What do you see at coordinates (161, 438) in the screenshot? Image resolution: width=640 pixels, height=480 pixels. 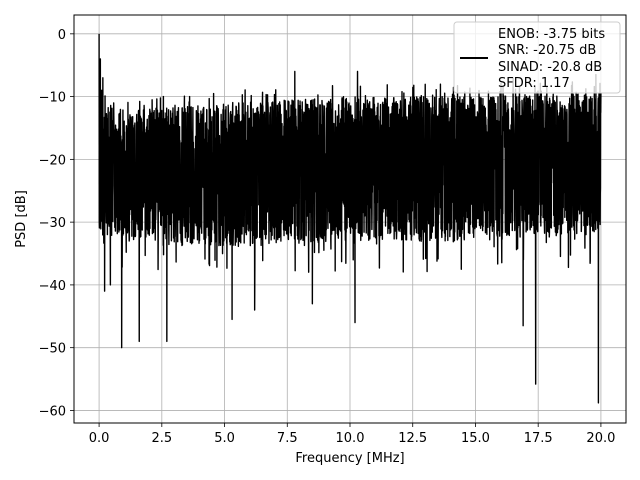 I see `x-tick-label: 2.5` at bounding box center [161, 438].